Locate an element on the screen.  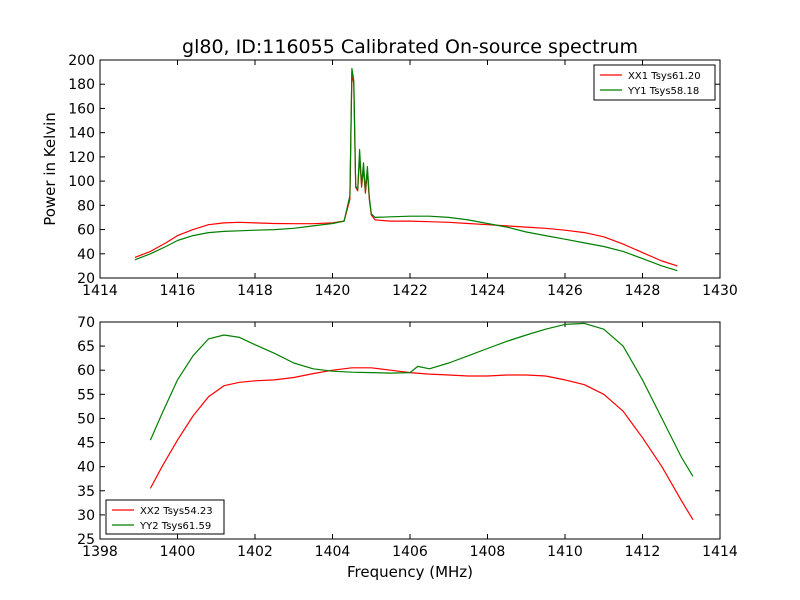
x-tick-label: 1400 is located at coordinates (178, 552).